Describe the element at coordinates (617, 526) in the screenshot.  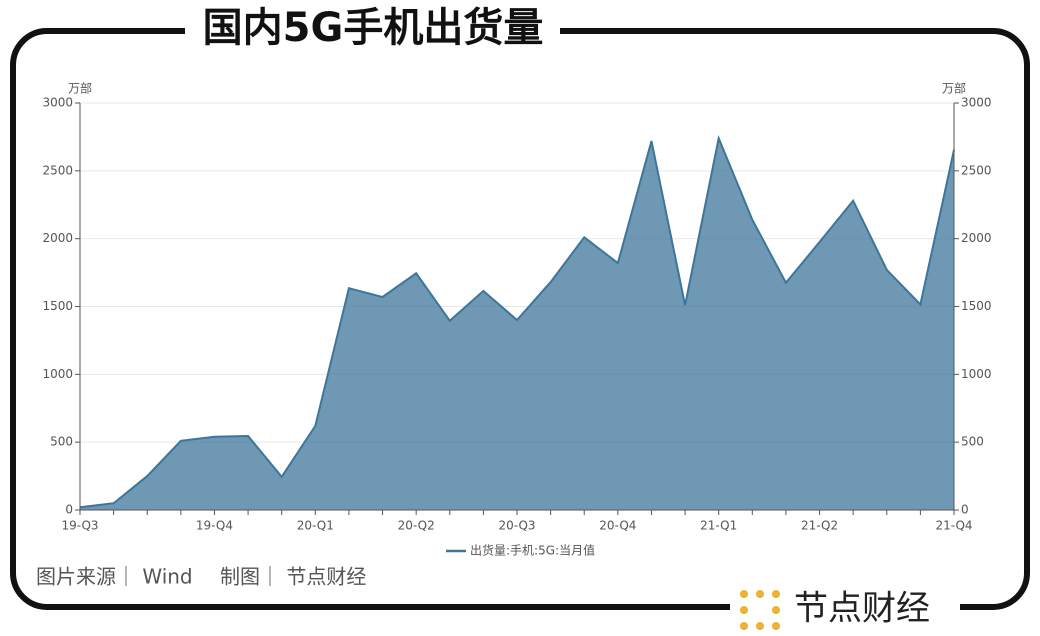
I see `x-tick-label: 20-Q4` at that location.